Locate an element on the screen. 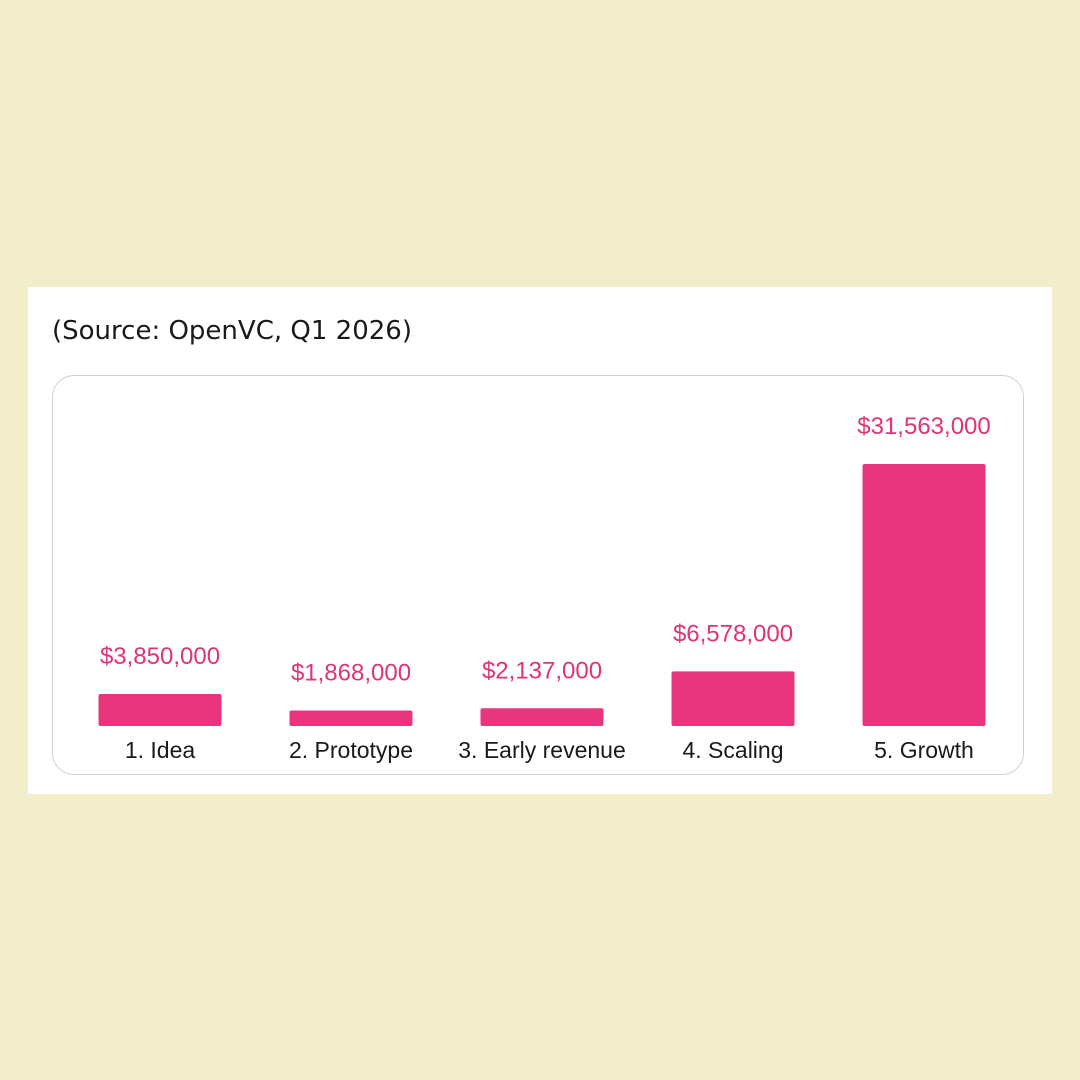  value-label-4: $6,578,000 is located at coordinates (733, 633).